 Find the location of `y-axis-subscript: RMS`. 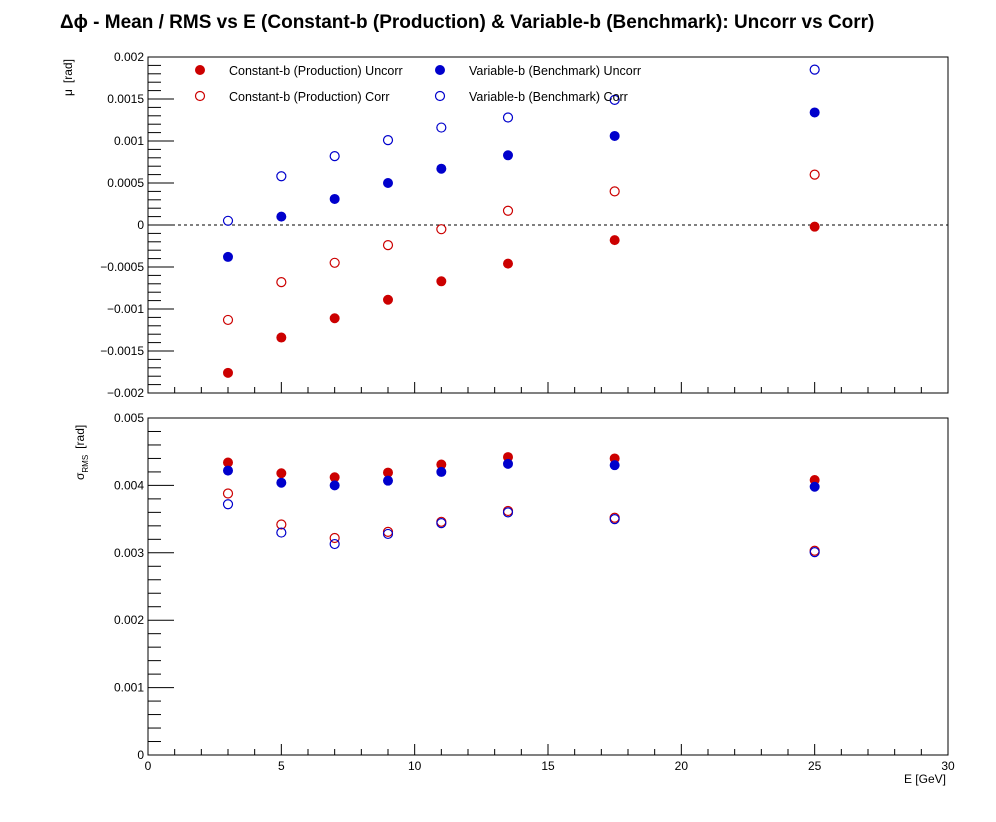

y-axis-subscript: RMS is located at coordinates (85, 464).